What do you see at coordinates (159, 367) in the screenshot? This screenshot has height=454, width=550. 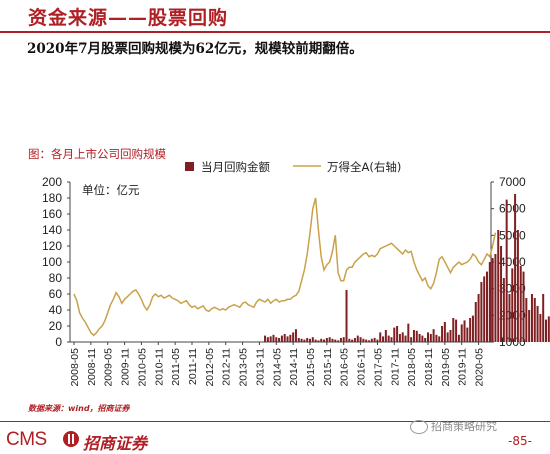 I see `x-tick-label: 2010-11` at bounding box center [159, 367].